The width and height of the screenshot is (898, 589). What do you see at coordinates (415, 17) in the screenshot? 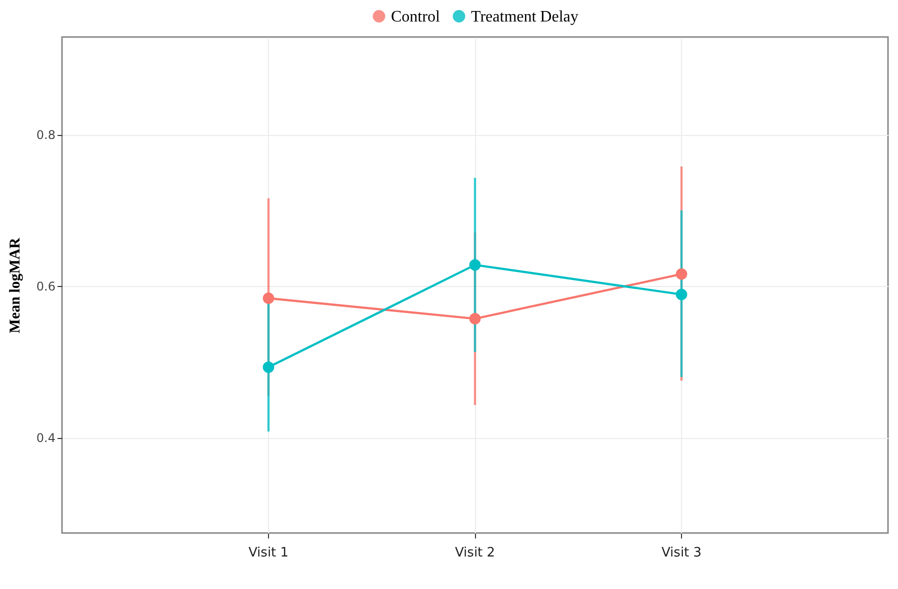
I see `legend-label: Control` at bounding box center [415, 17].